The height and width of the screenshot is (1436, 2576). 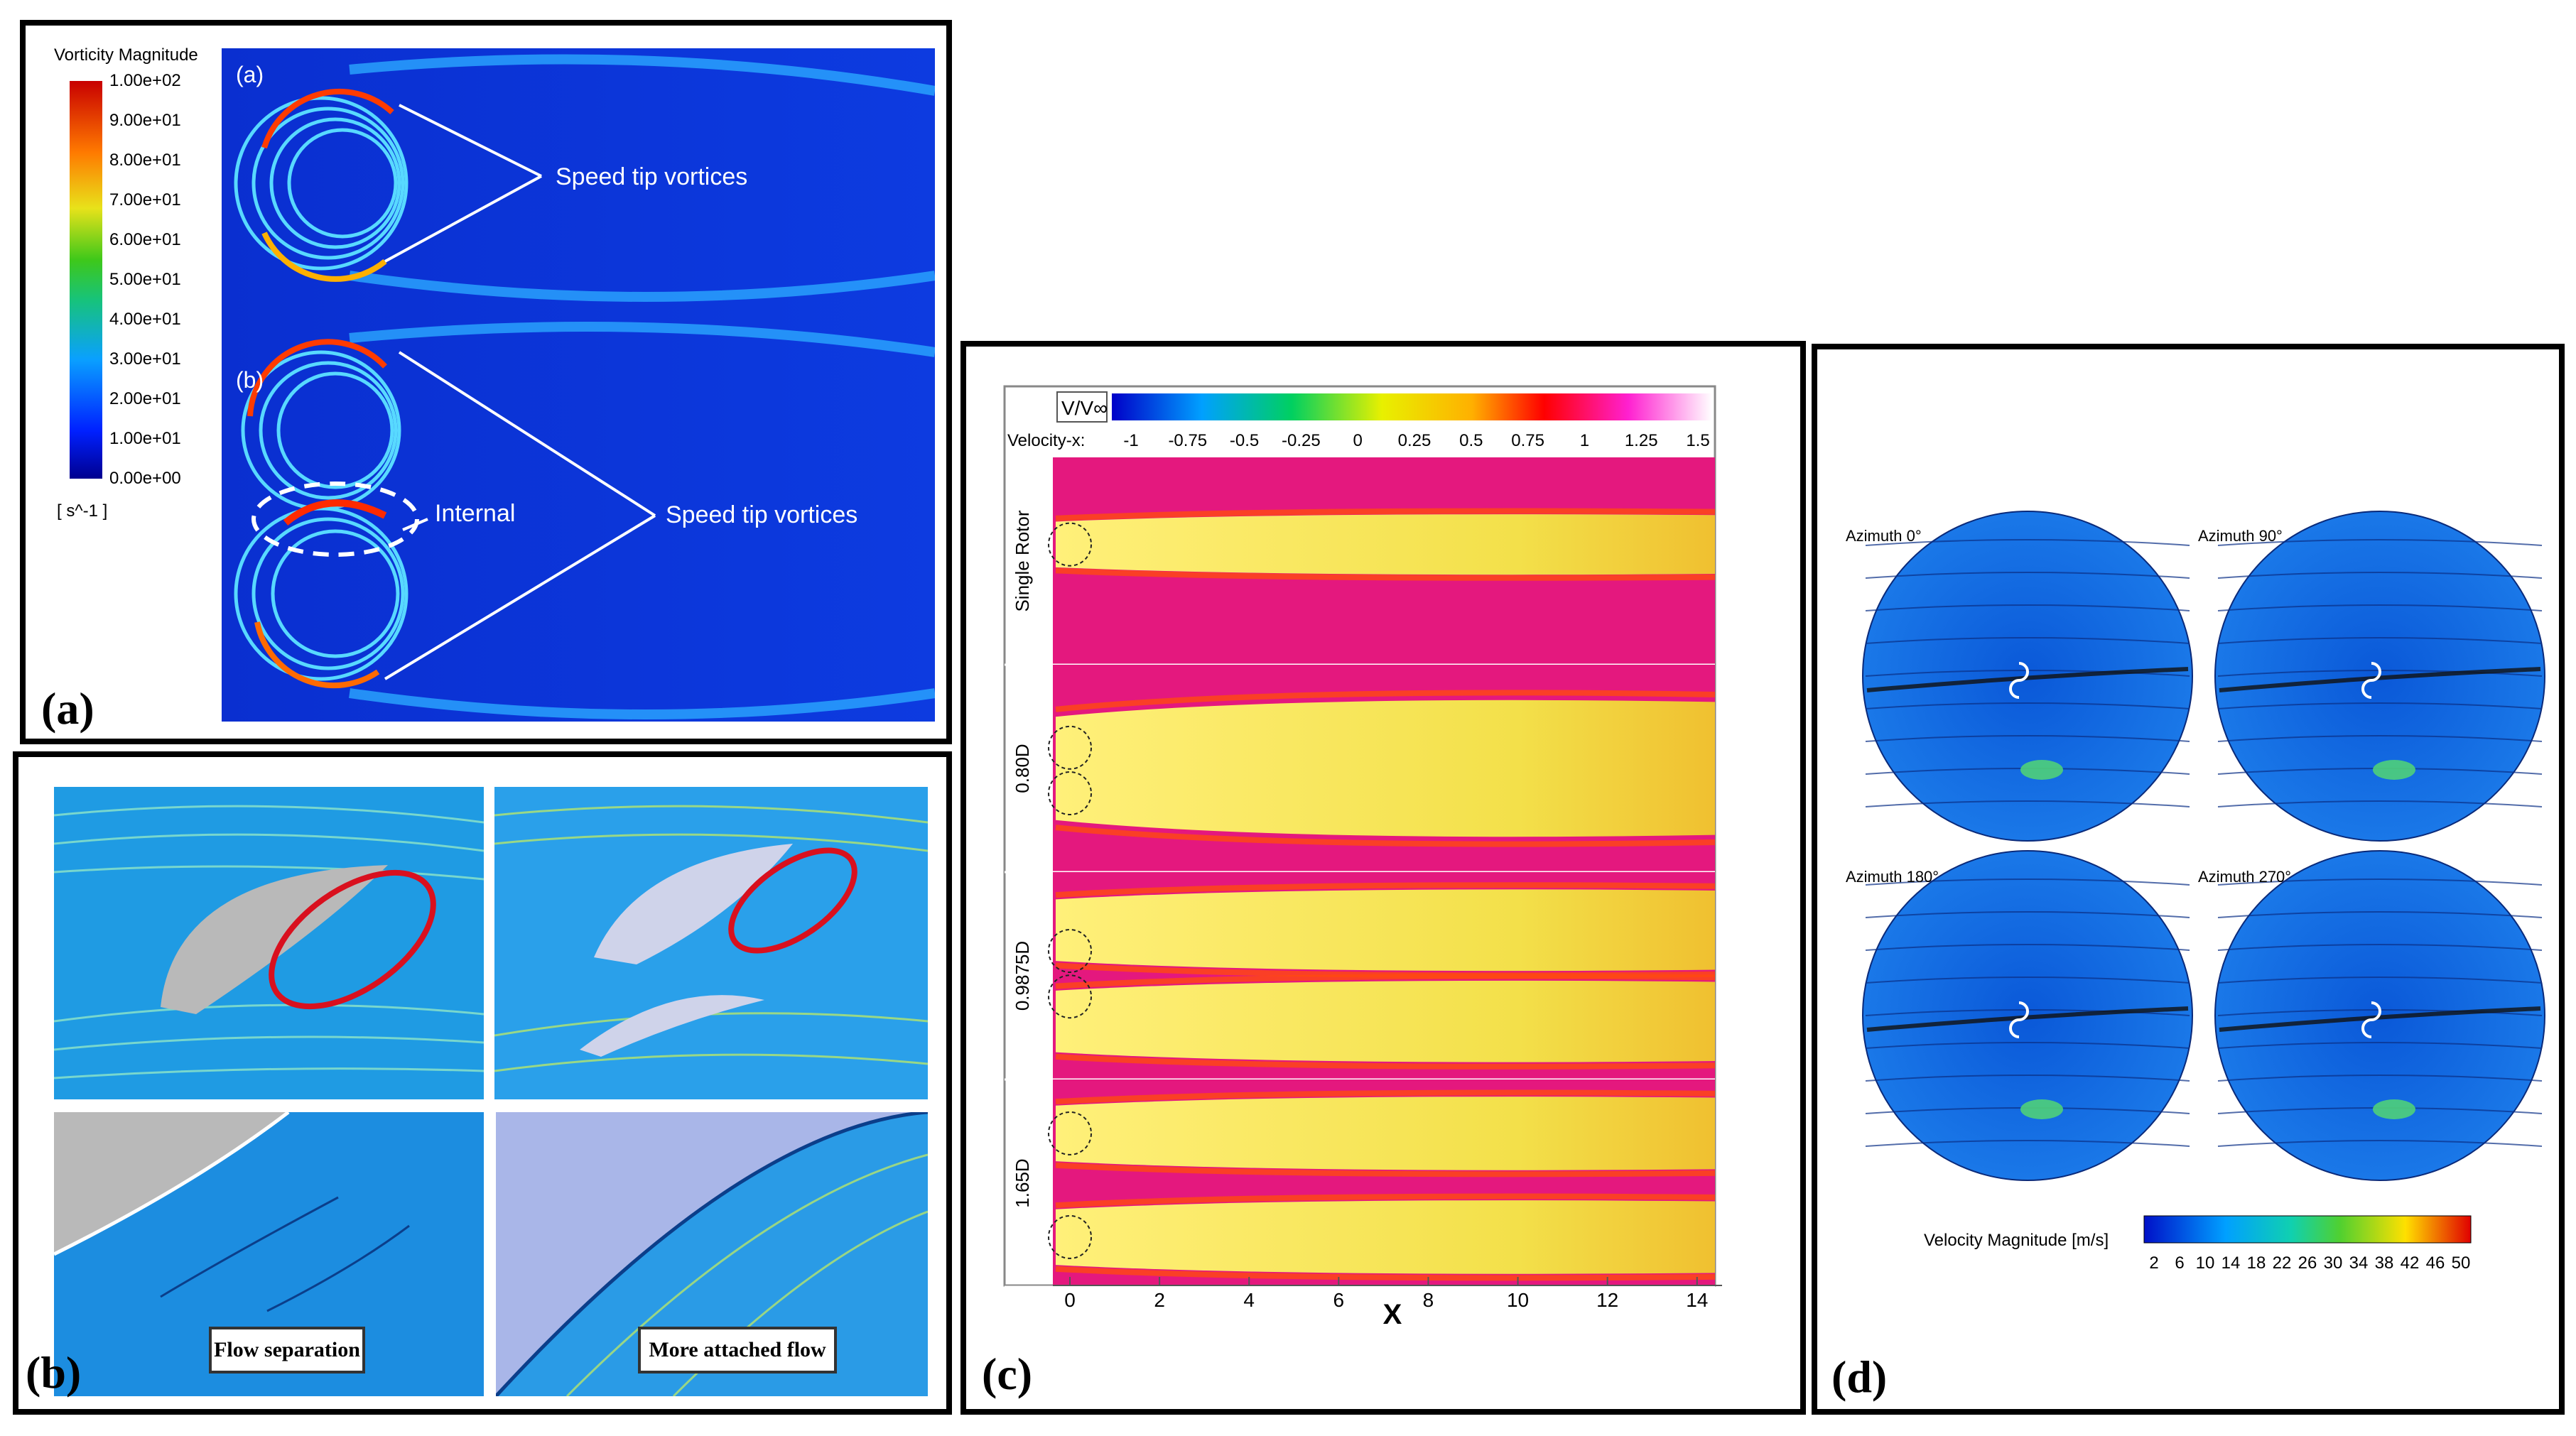 I want to click on mag-tick: 26, so click(x=2307, y=1263).